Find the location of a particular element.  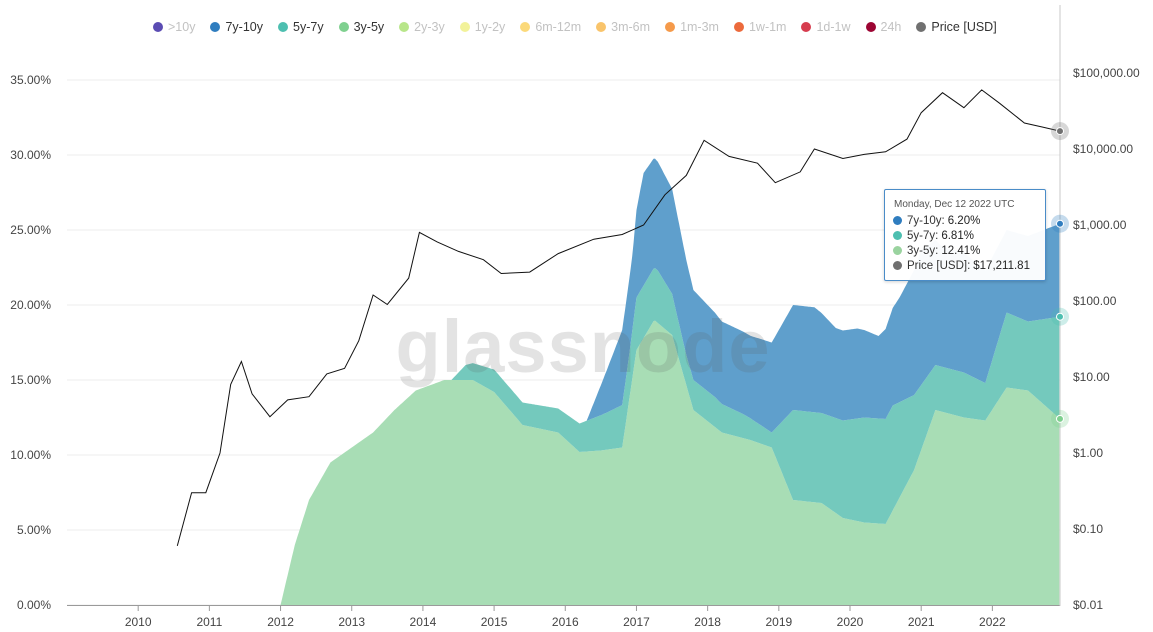

legend-label: 24h is located at coordinates (891, 27).